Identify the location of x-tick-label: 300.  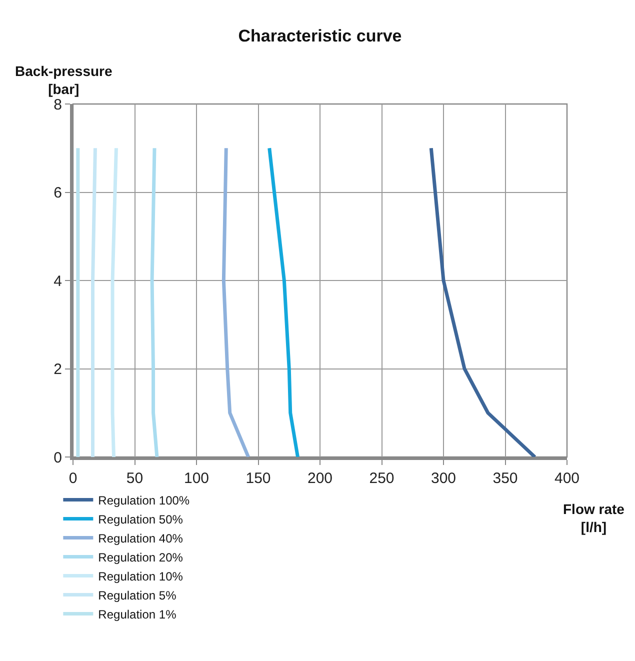
(443, 478).